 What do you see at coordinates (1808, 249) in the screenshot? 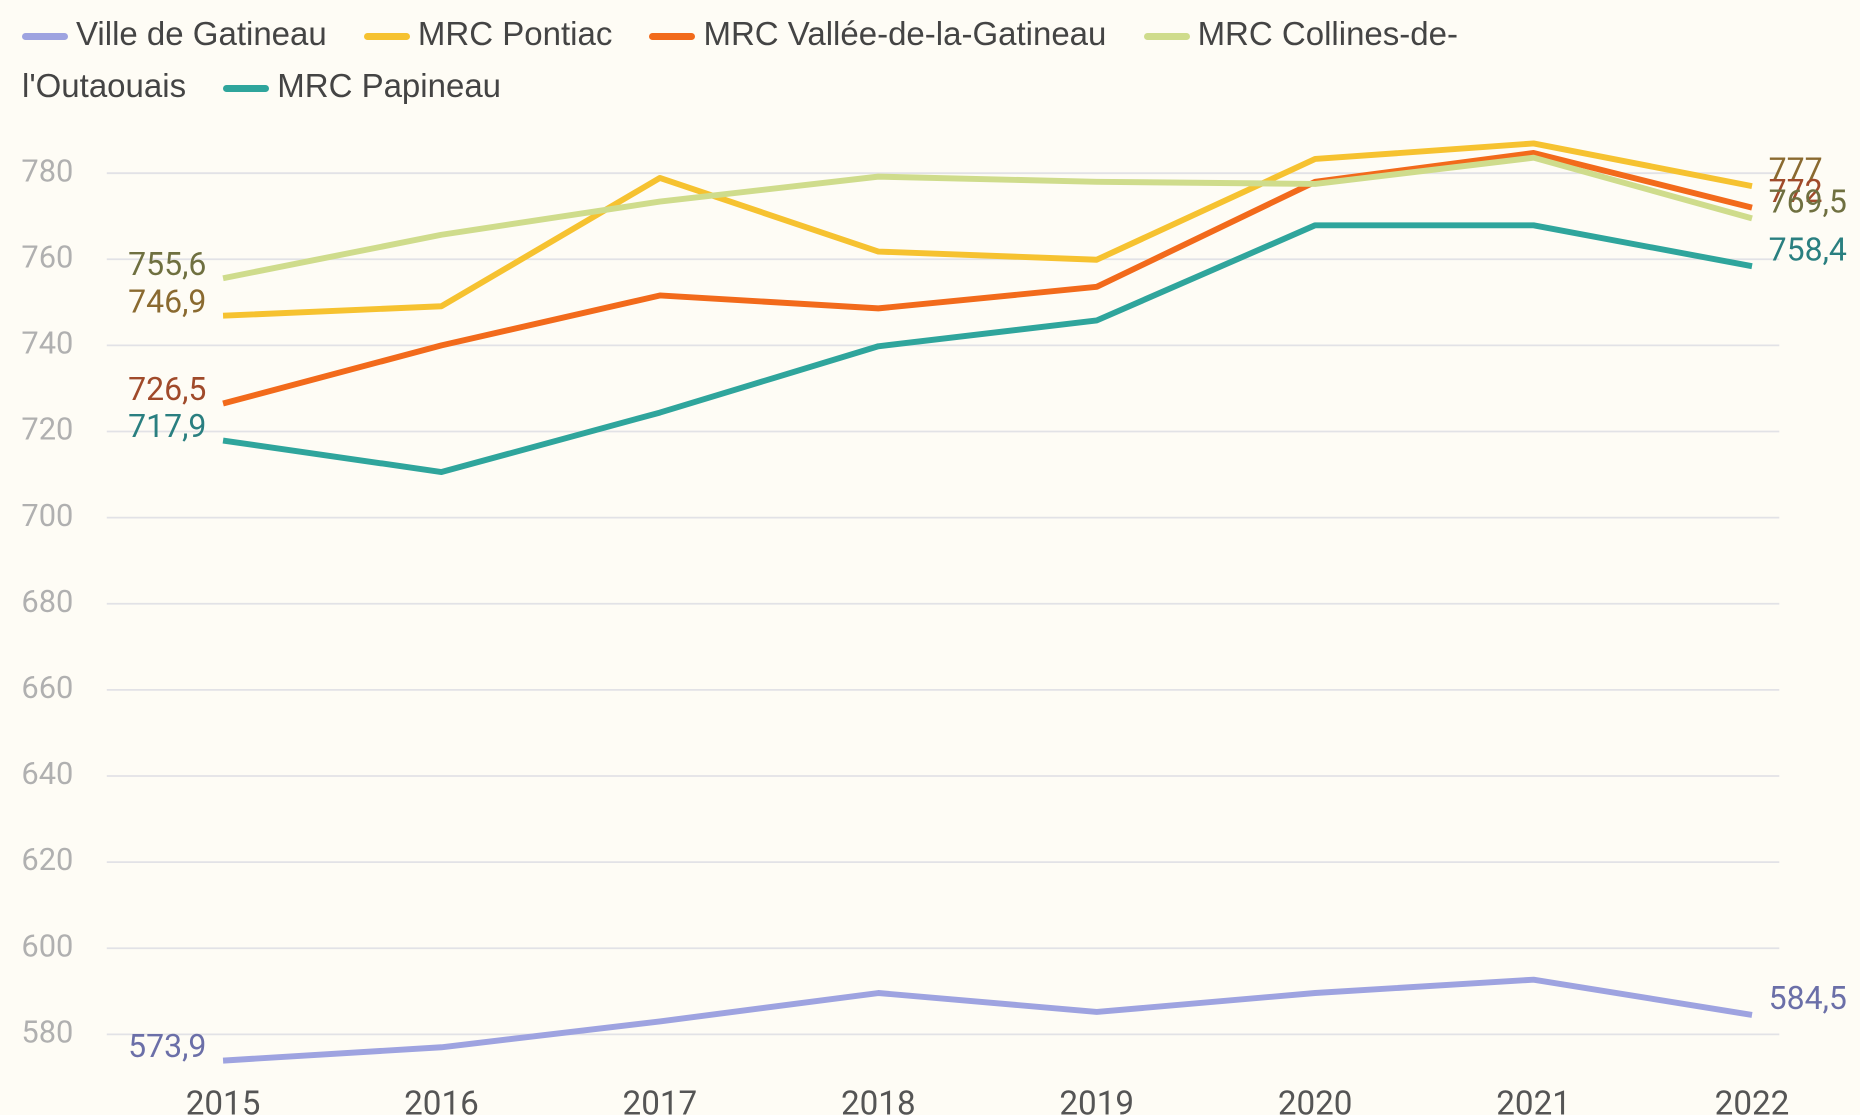
I see `data-label: 758,4` at bounding box center [1808, 249].